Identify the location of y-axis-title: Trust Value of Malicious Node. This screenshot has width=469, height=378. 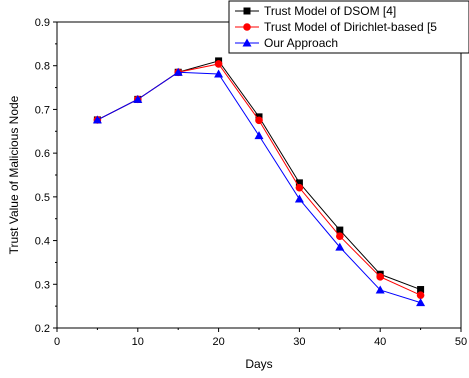
(14, 174).